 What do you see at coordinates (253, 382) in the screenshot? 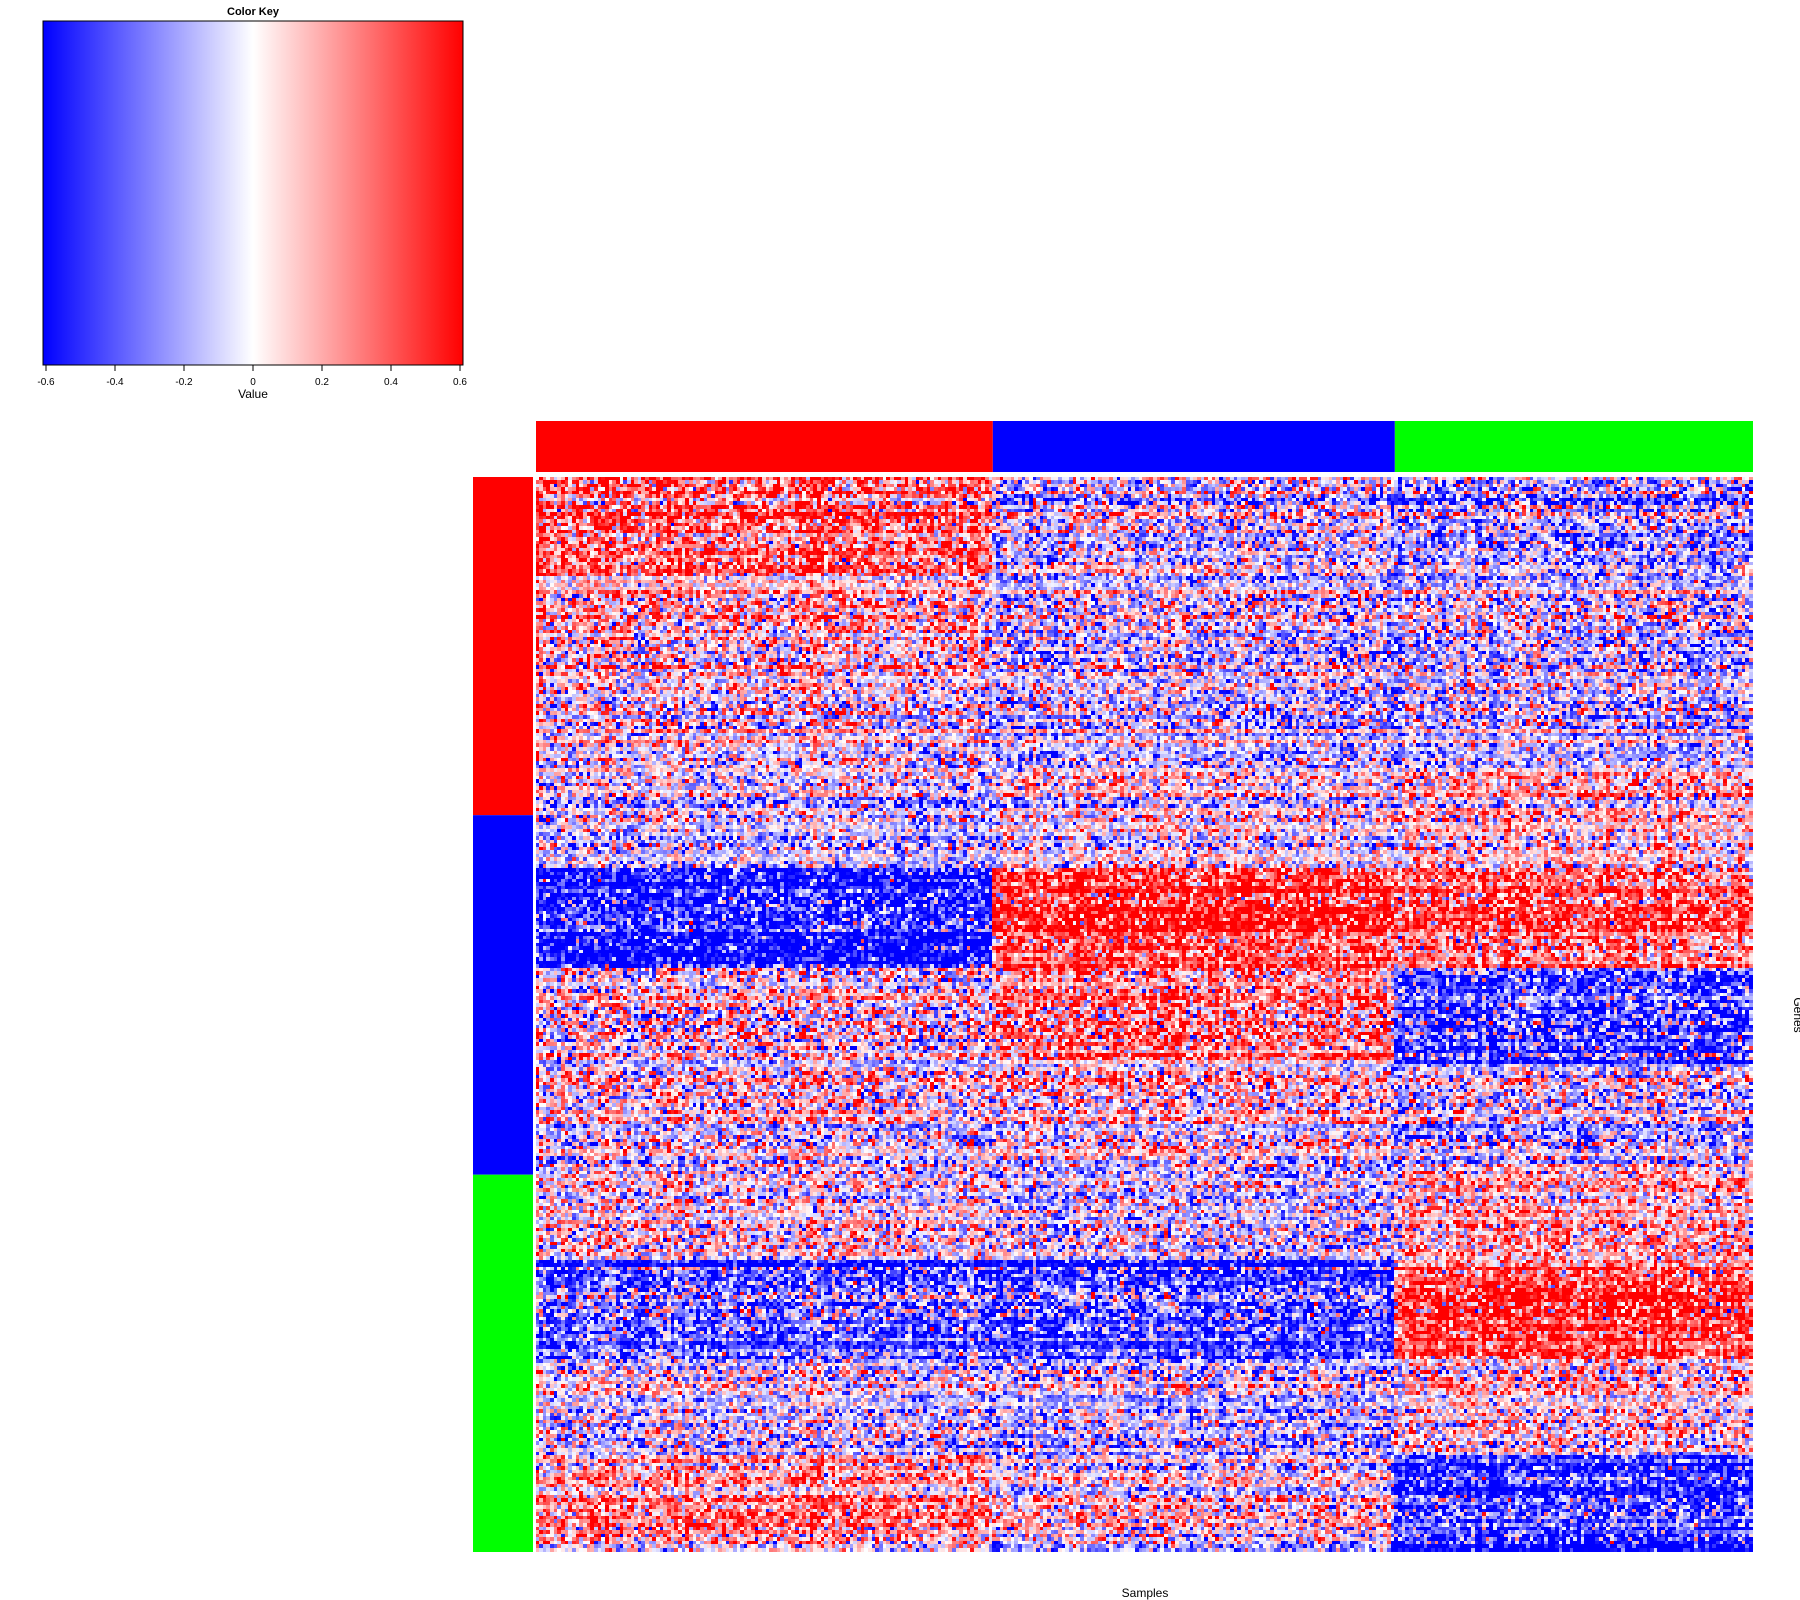
I see `color-key-tick-label: 0` at bounding box center [253, 382].